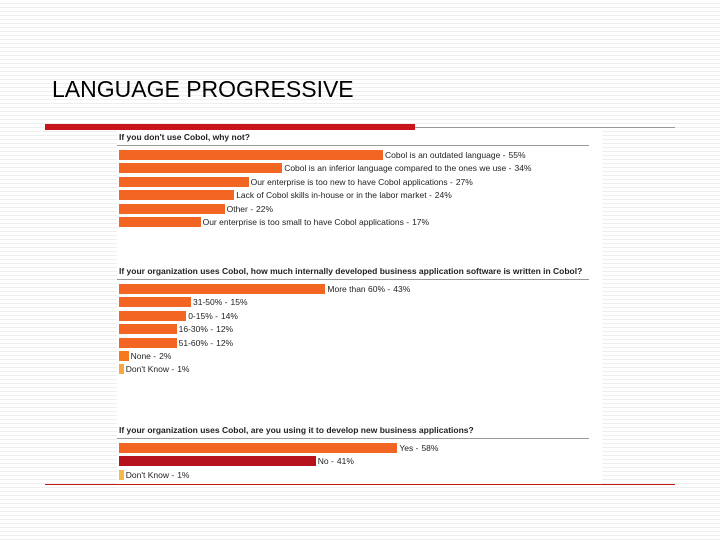  Describe the element at coordinates (402, 289) in the screenshot. I see `value-label: 43%` at that location.